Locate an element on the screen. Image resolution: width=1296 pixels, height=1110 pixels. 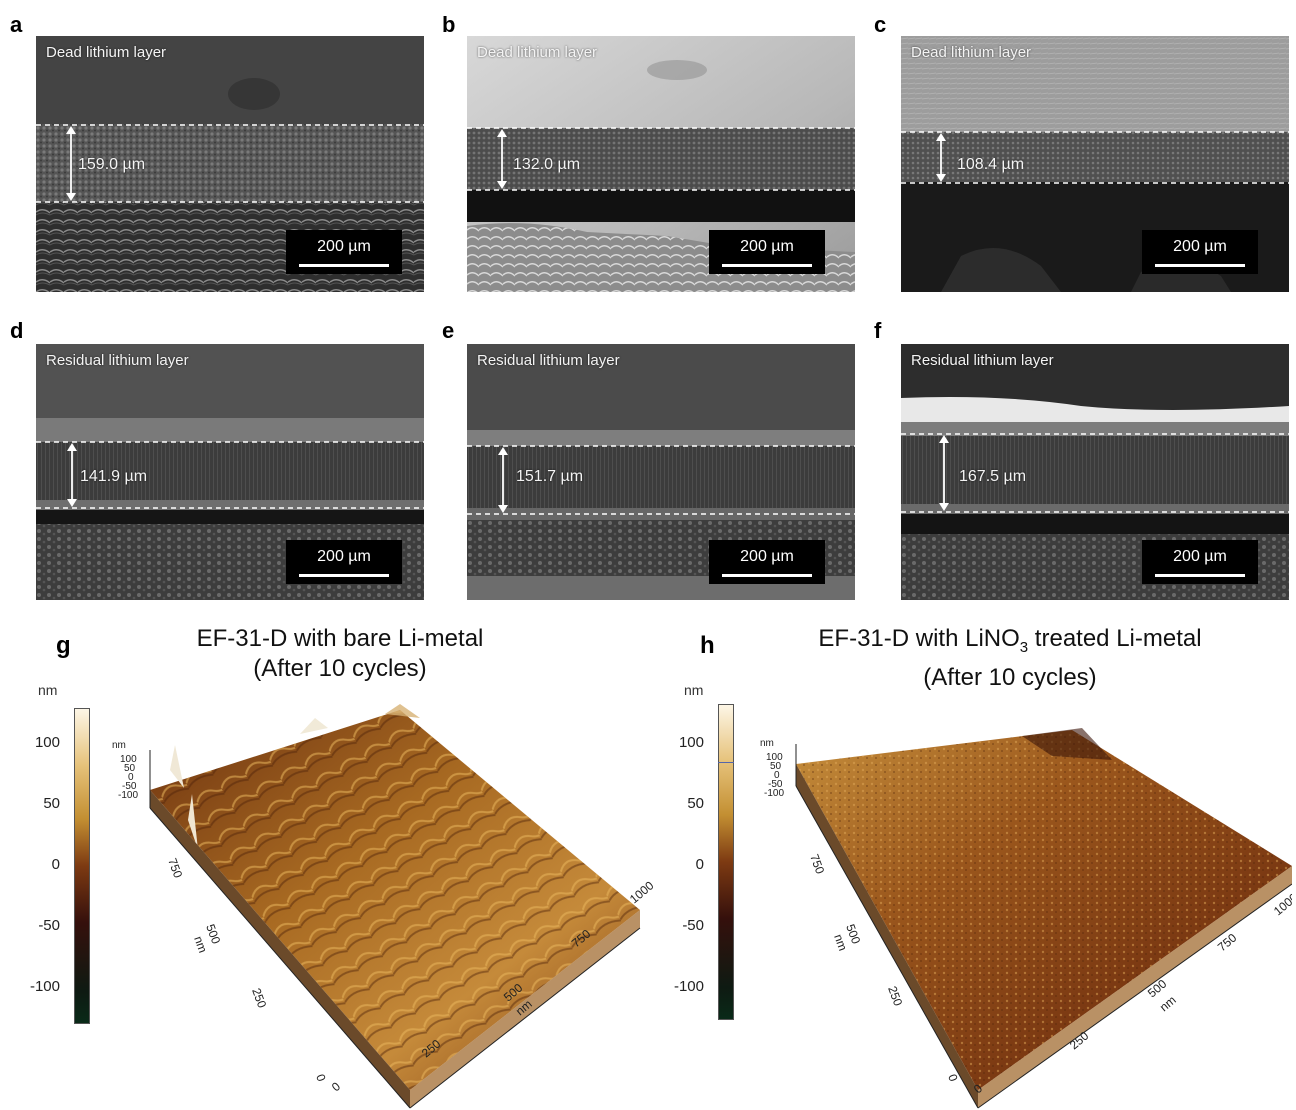
sem-micrograph-d is located at coordinates (230, 472).